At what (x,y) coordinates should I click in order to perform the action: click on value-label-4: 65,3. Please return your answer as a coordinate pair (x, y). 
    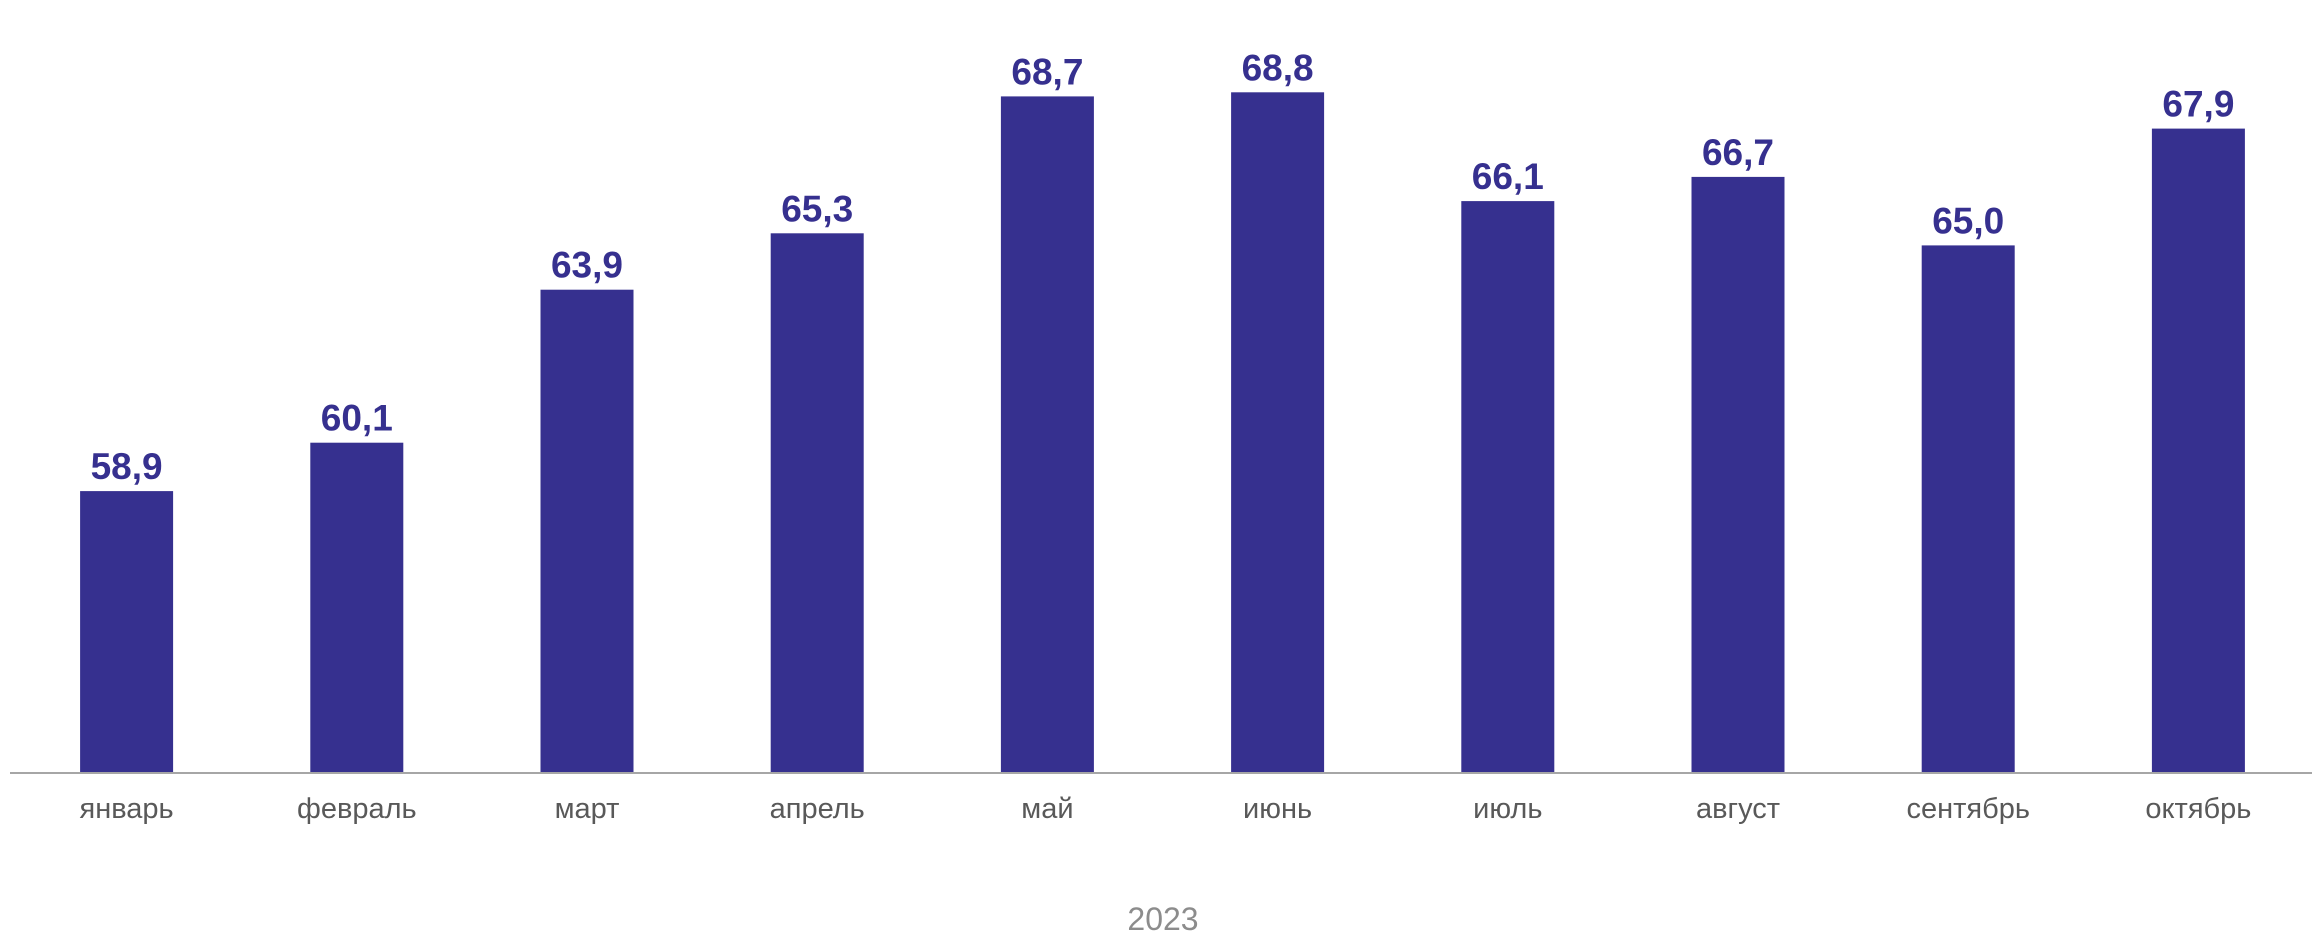
    Looking at the image, I should click on (817, 208).